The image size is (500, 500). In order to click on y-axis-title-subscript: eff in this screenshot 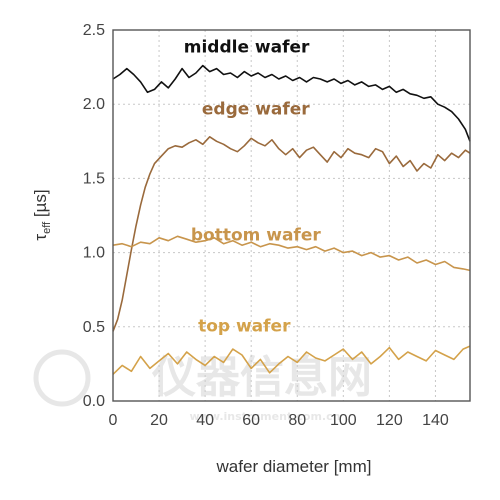, I will do `click(47, 227)`.